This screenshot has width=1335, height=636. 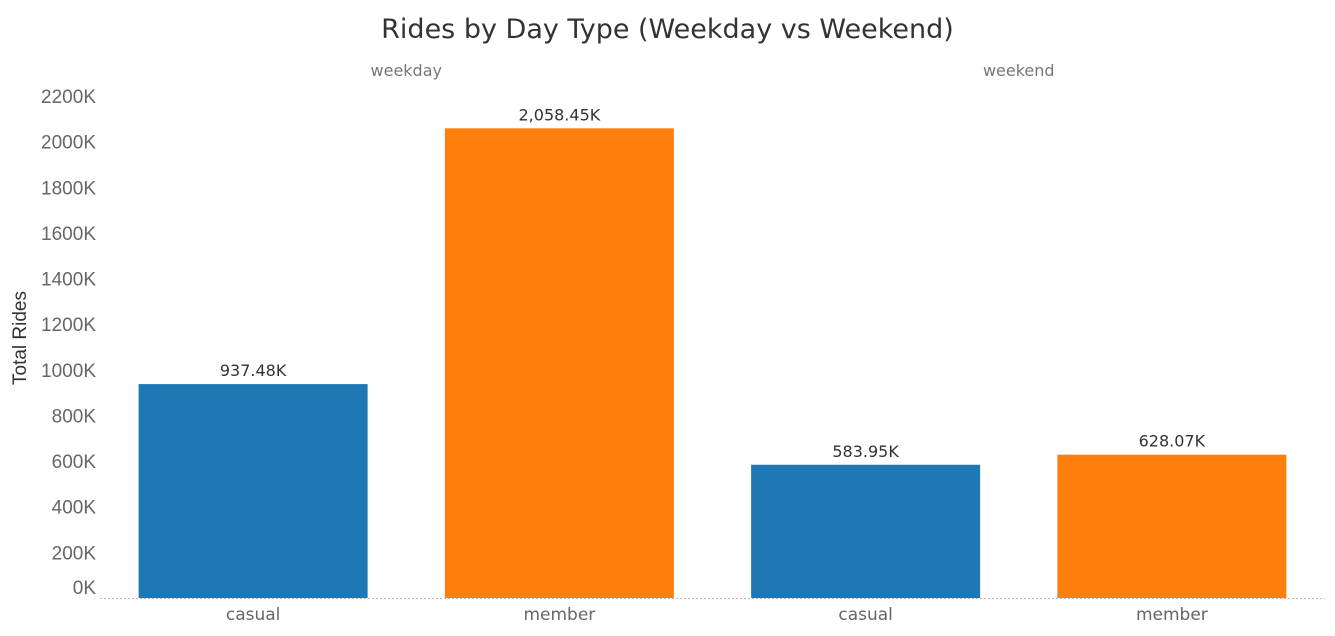 I want to click on data-label: 2,058.45K, so click(x=560, y=114).